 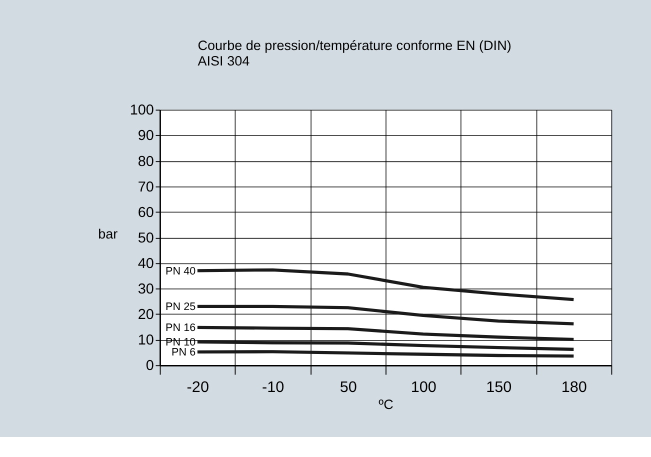 What do you see at coordinates (499, 387) in the screenshot?
I see `x-tick-label: 150` at bounding box center [499, 387].